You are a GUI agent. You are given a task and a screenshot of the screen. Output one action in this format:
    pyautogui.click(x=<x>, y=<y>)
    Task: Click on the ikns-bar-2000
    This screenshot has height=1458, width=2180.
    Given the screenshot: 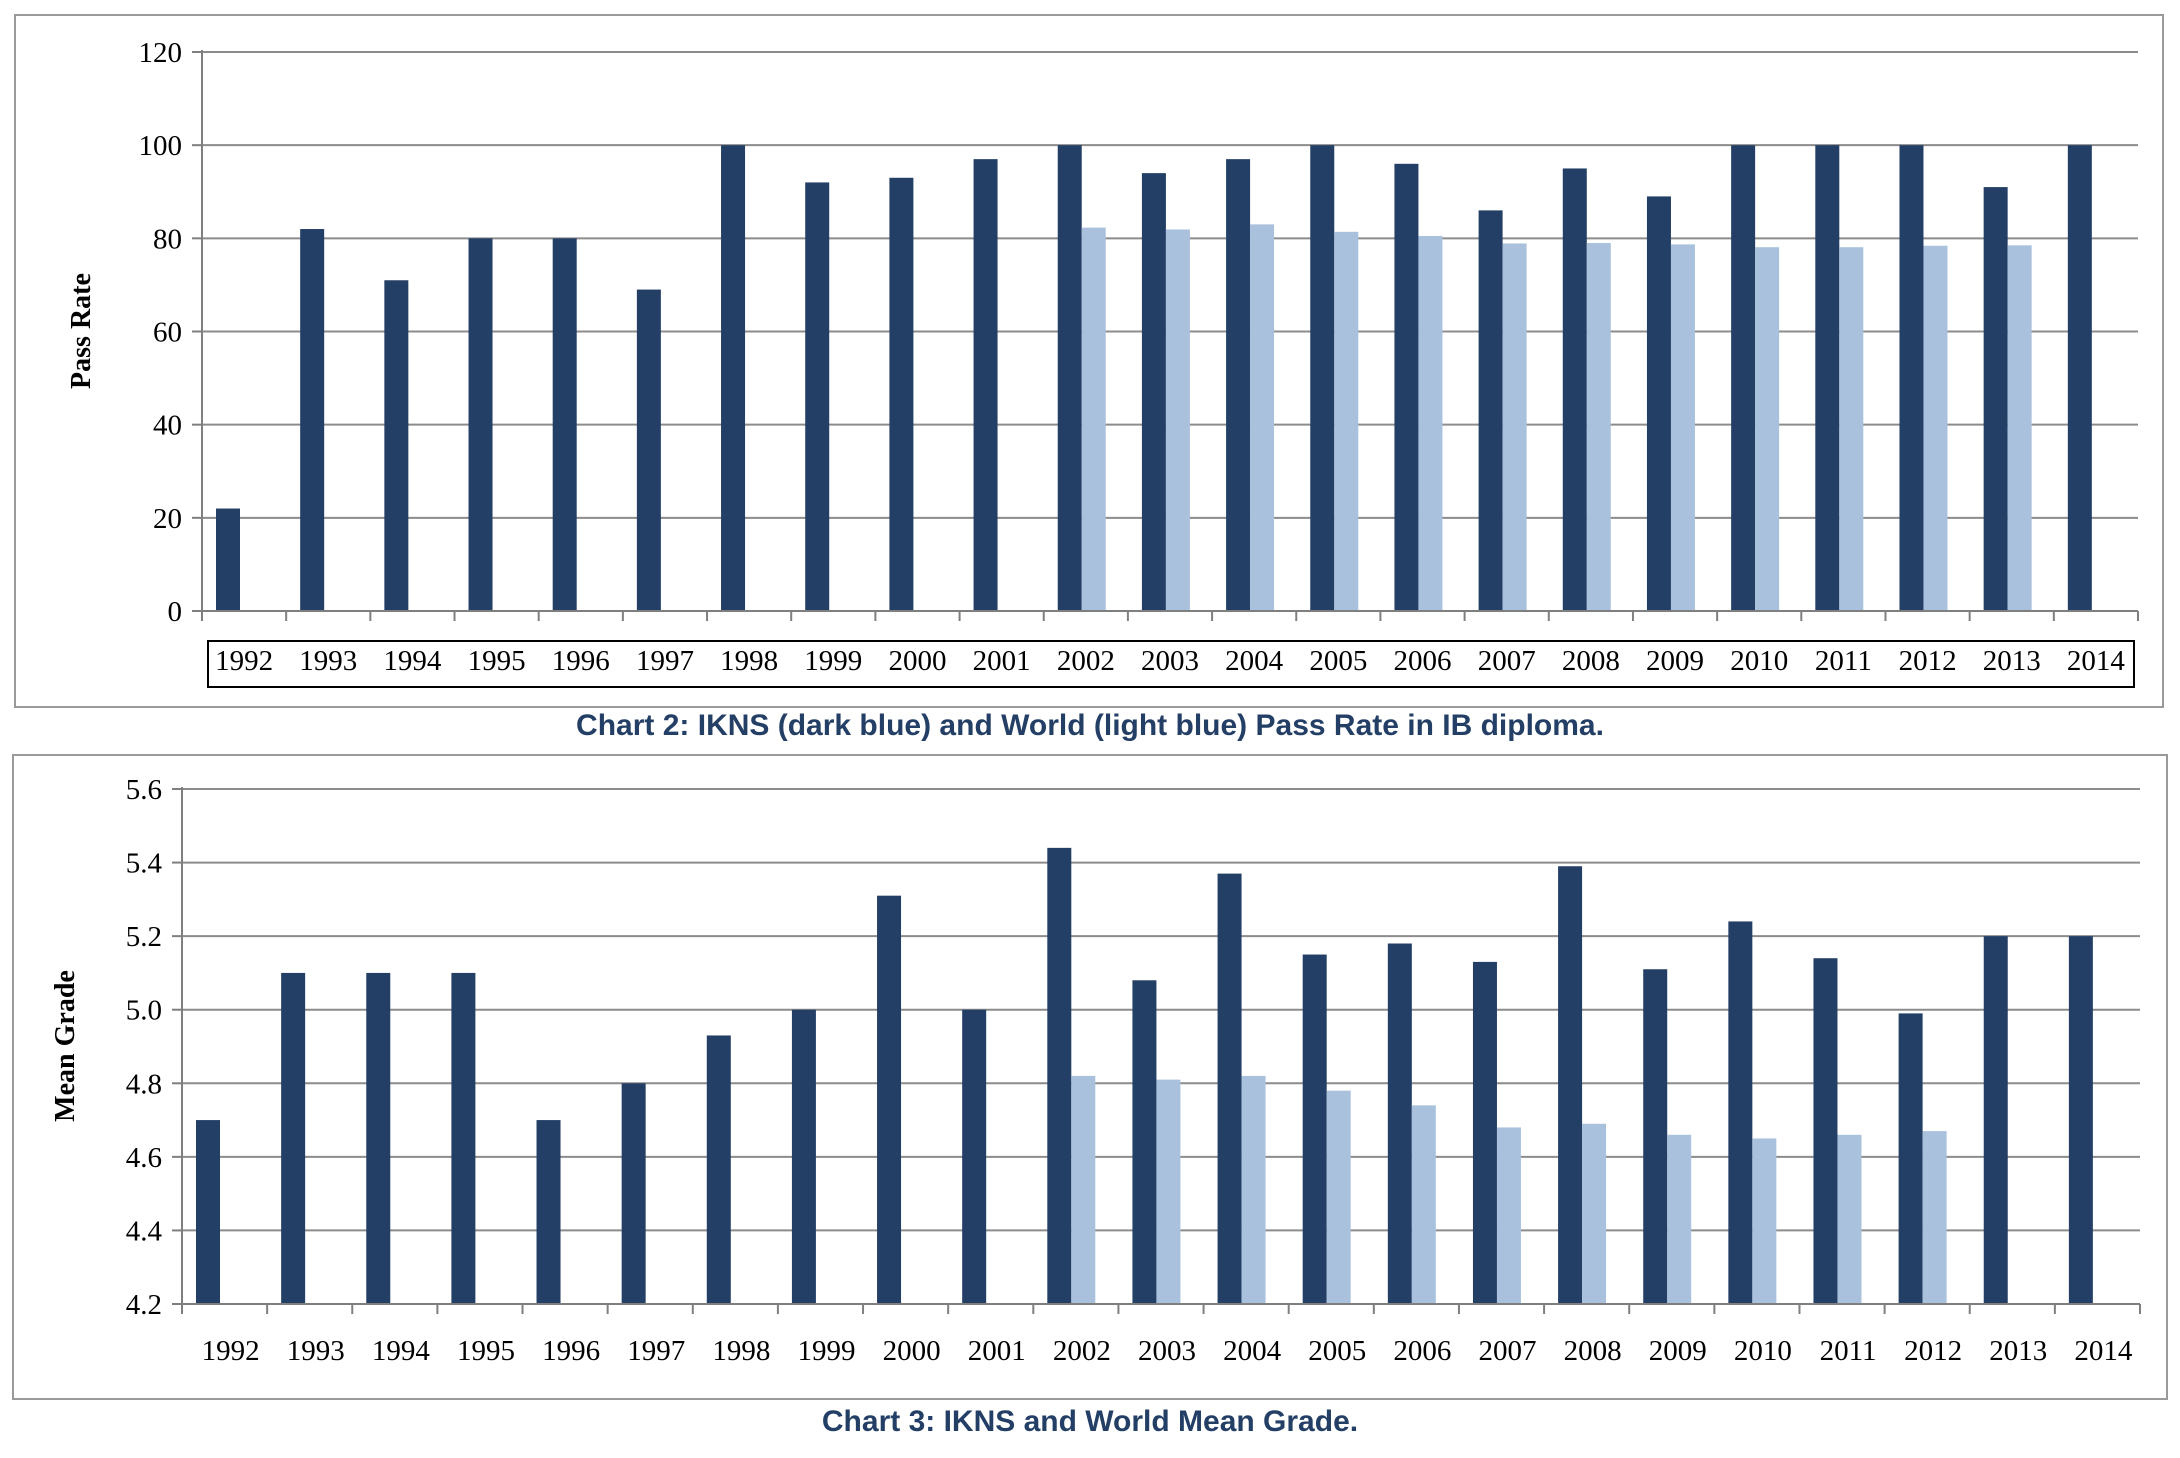 What is the action you would take?
    pyautogui.click(x=889, y=1099)
    